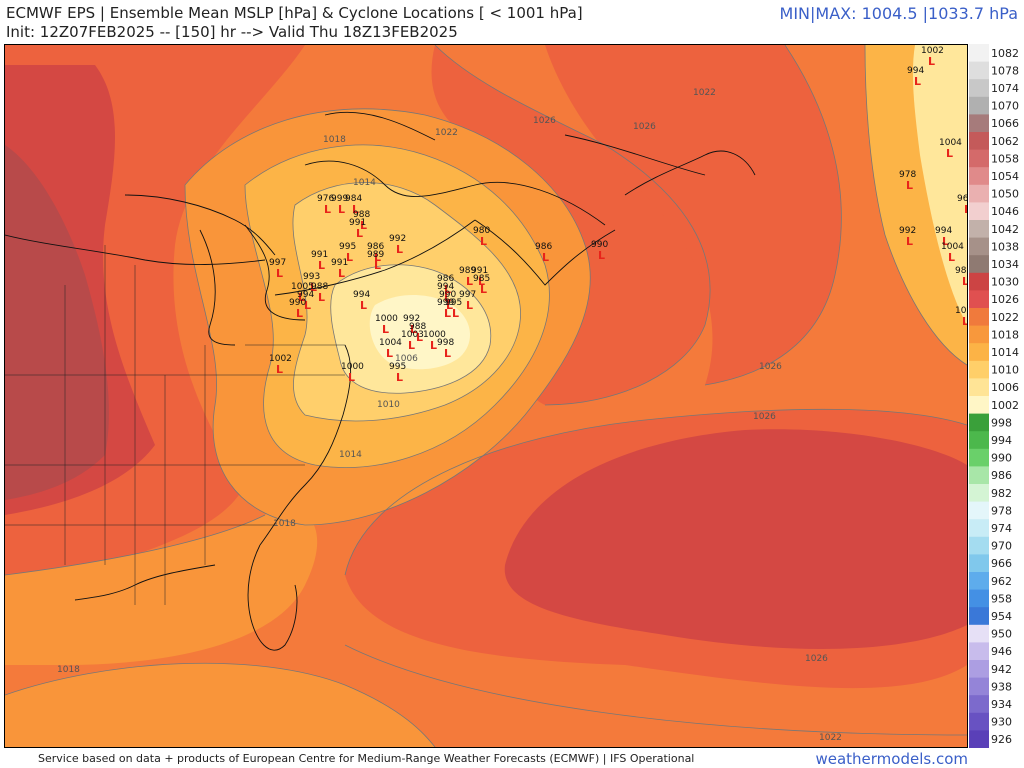 This screenshot has height=768, width=1024. I want to click on cyclone-pressure: 986, so click(445, 279).